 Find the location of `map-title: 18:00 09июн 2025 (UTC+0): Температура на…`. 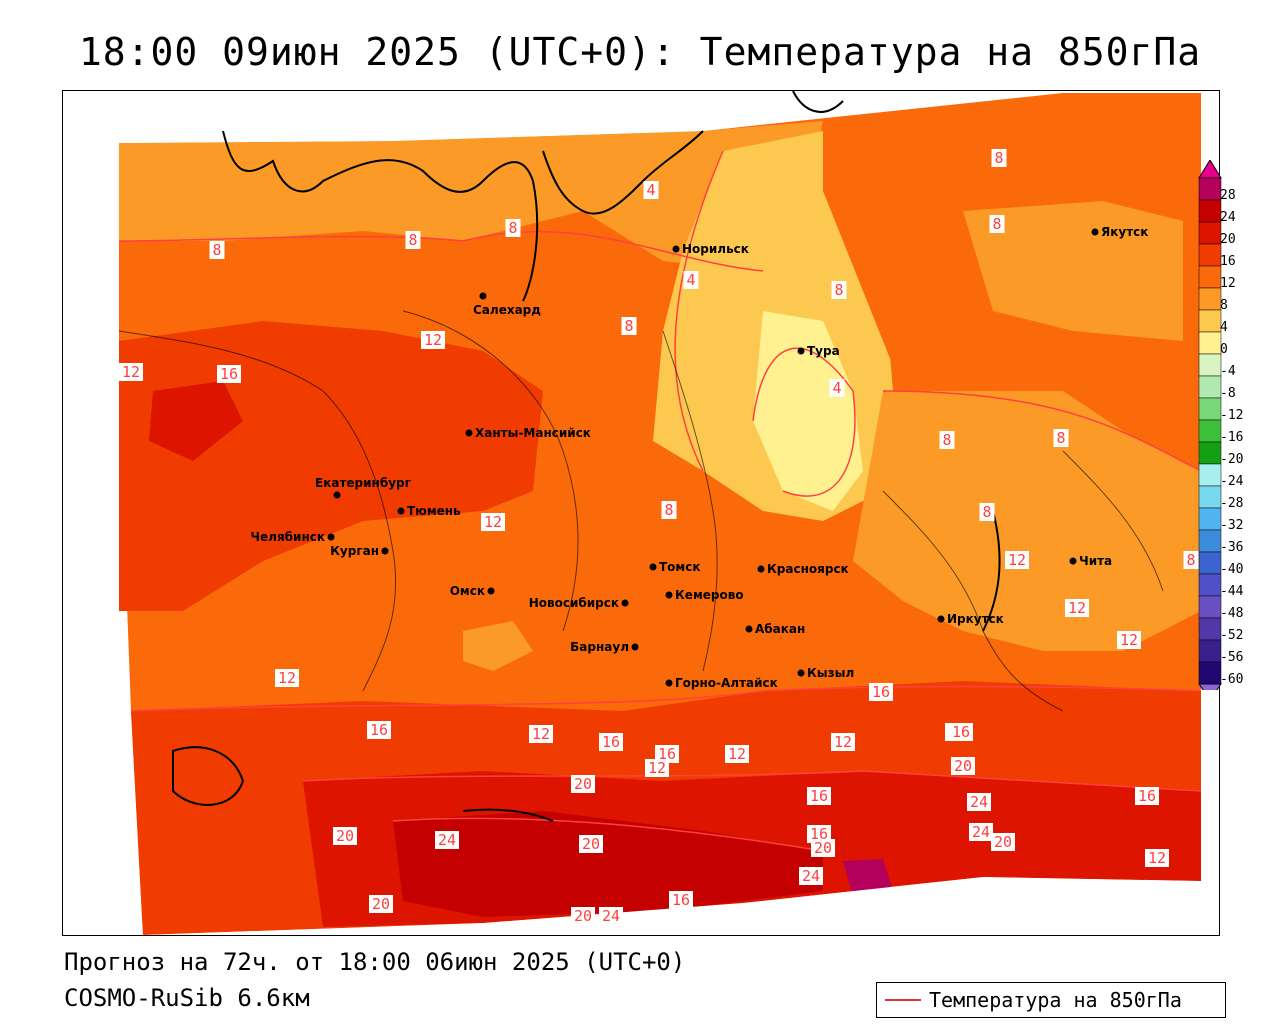

map-title: 18:00 09июн 2025 (UTC+0): Температура на… is located at coordinates (640, 52).